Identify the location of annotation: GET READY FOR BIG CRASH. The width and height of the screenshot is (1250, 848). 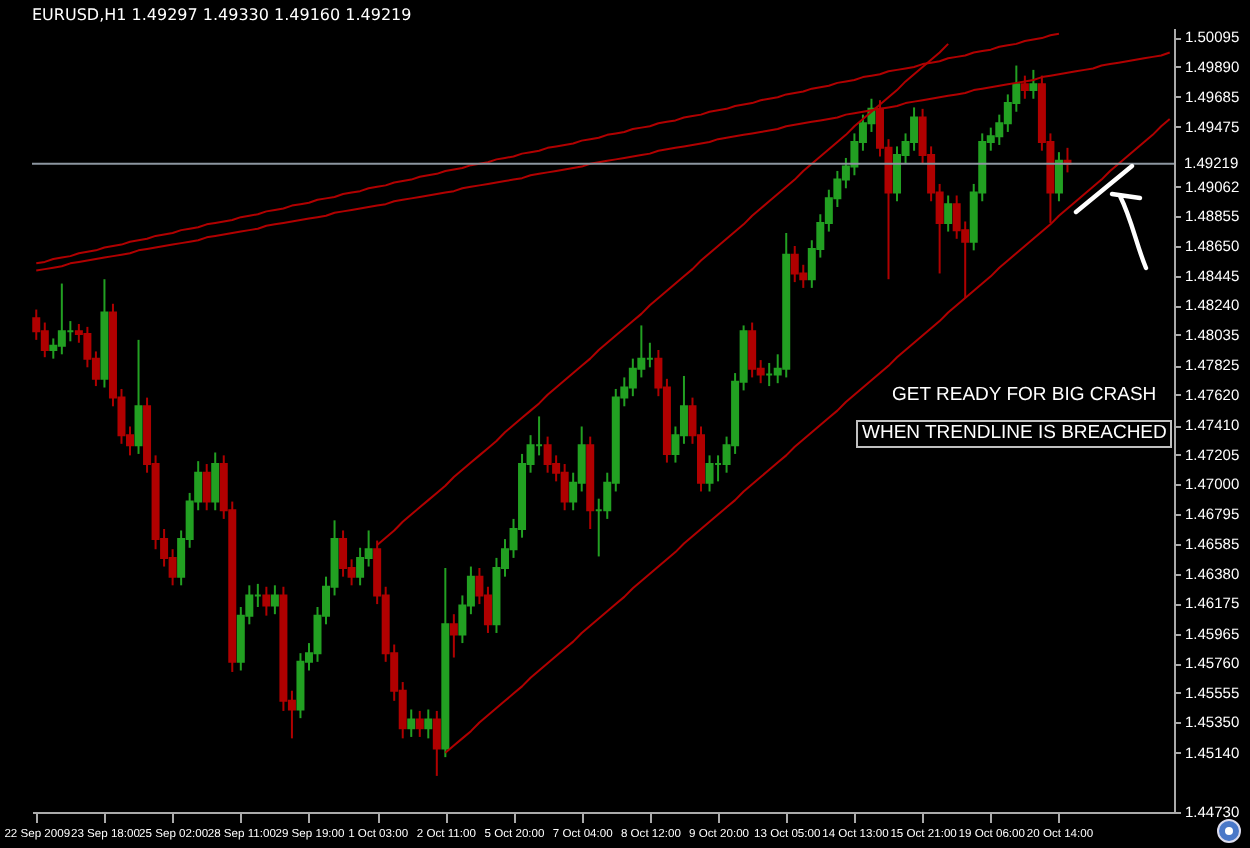
(1024, 396).